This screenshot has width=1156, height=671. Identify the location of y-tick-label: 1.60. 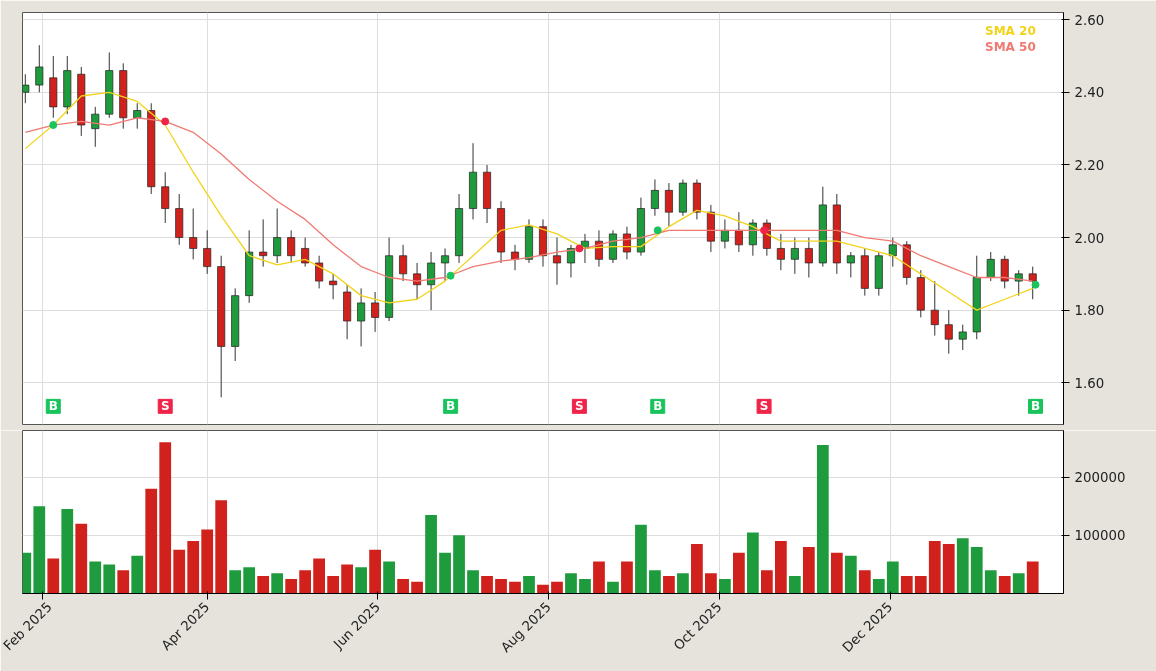
(1089, 383).